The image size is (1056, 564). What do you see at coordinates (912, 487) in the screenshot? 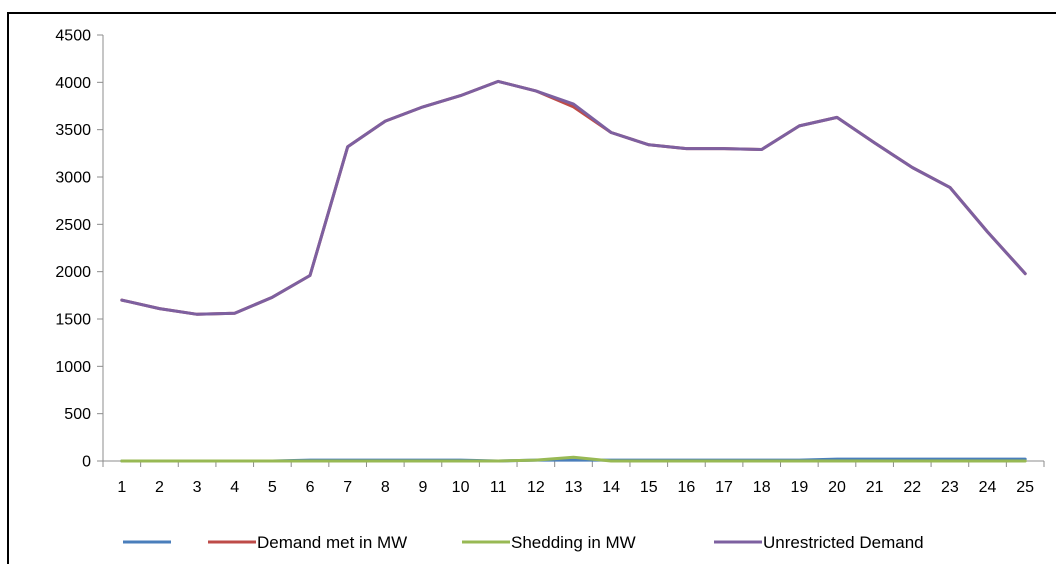
I see `x-tick-label: 22` at bounding box center [912, 487].